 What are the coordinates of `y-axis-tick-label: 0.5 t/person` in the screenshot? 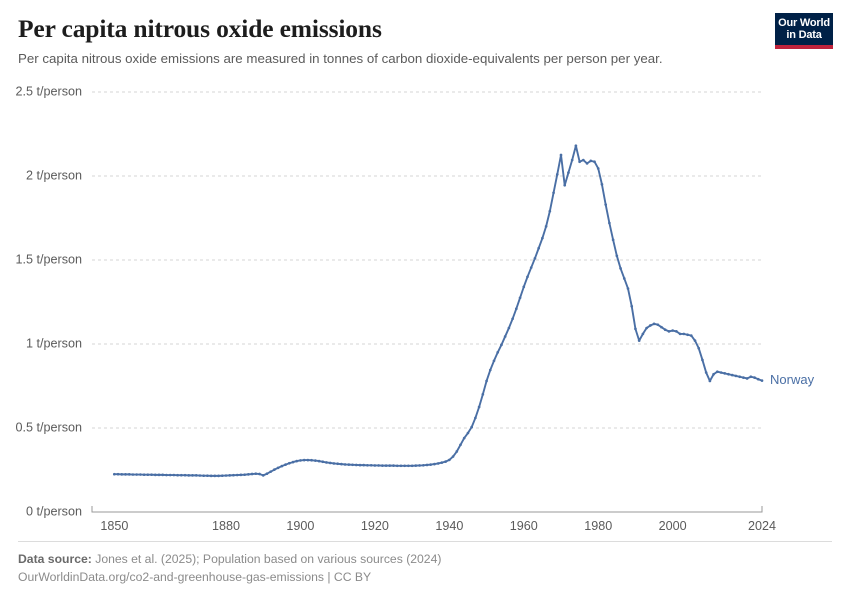 It's located at (48, 427).